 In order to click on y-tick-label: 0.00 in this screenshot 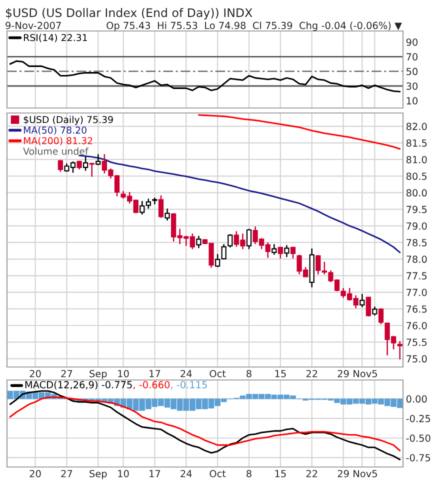, I will do `click(416, 399)`.